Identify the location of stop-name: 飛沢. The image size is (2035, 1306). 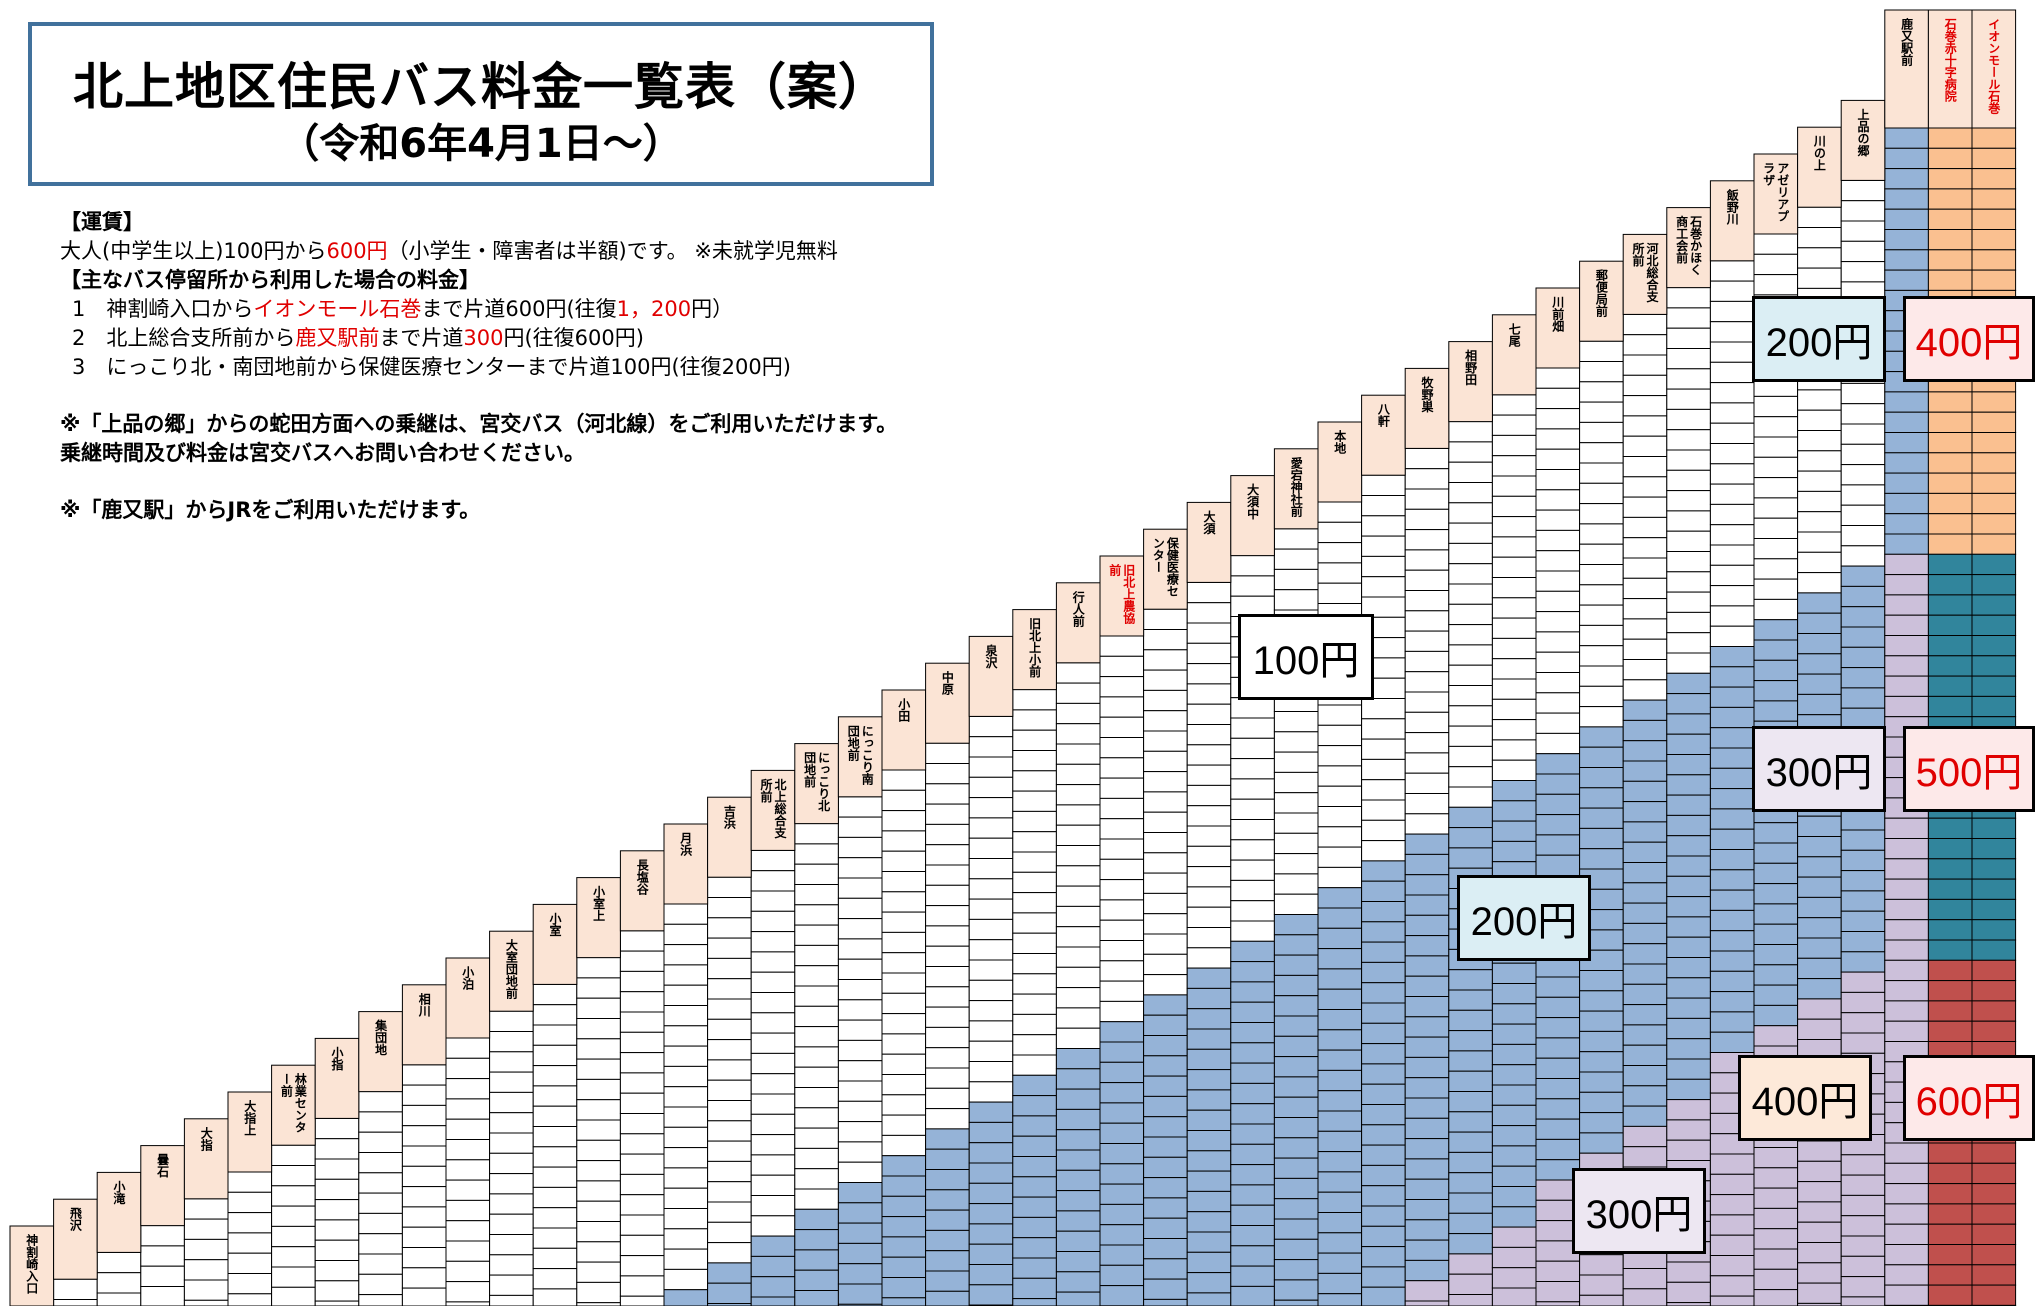
(75, 1219).